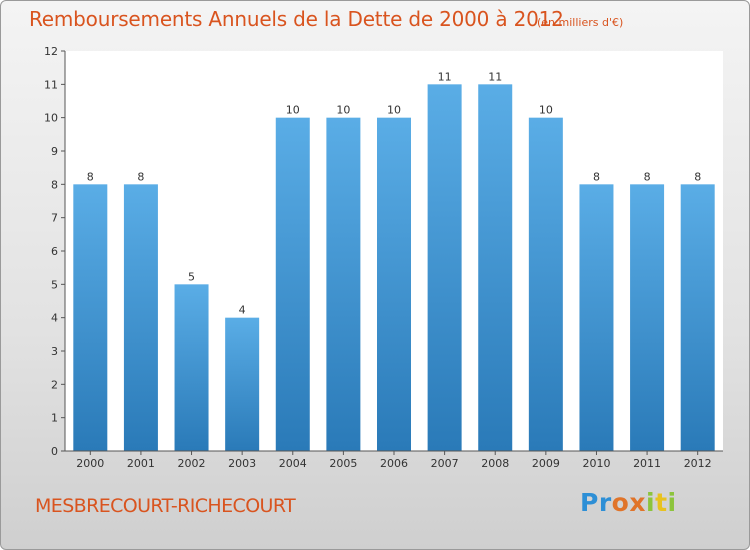 This screenshot has height=550, width=750. What do you see at coordinates (54, 384) in the screenshot?
I see `y-tick-label-2: 2` at bounding box center [54, 384].